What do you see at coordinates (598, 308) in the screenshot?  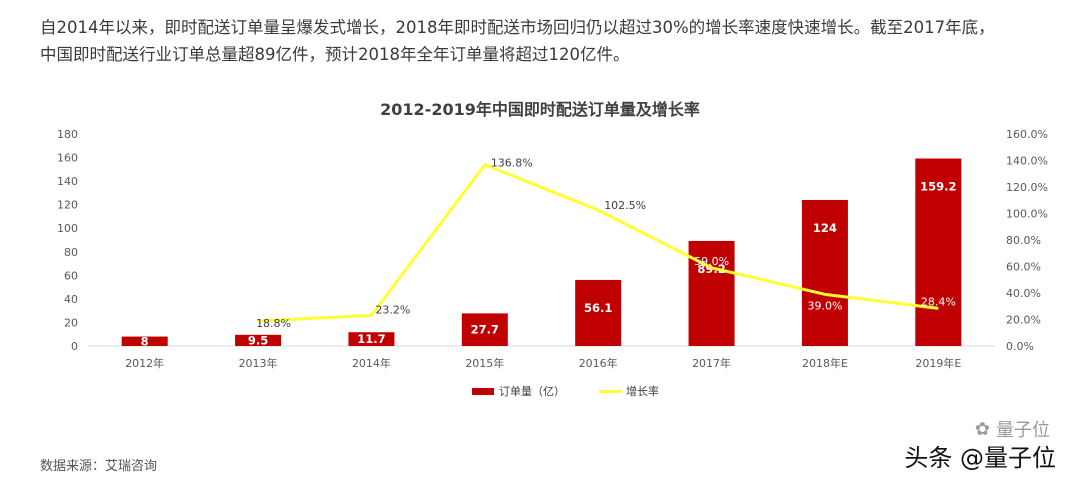 I see `bar-value-label: 56.1` at bounding box center [598, 308].